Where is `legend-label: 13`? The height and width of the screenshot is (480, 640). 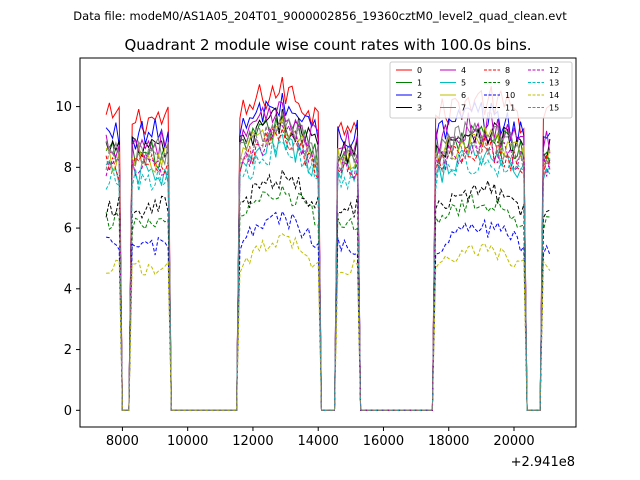 legend-label: 13 is located at coordinates (554, 83).